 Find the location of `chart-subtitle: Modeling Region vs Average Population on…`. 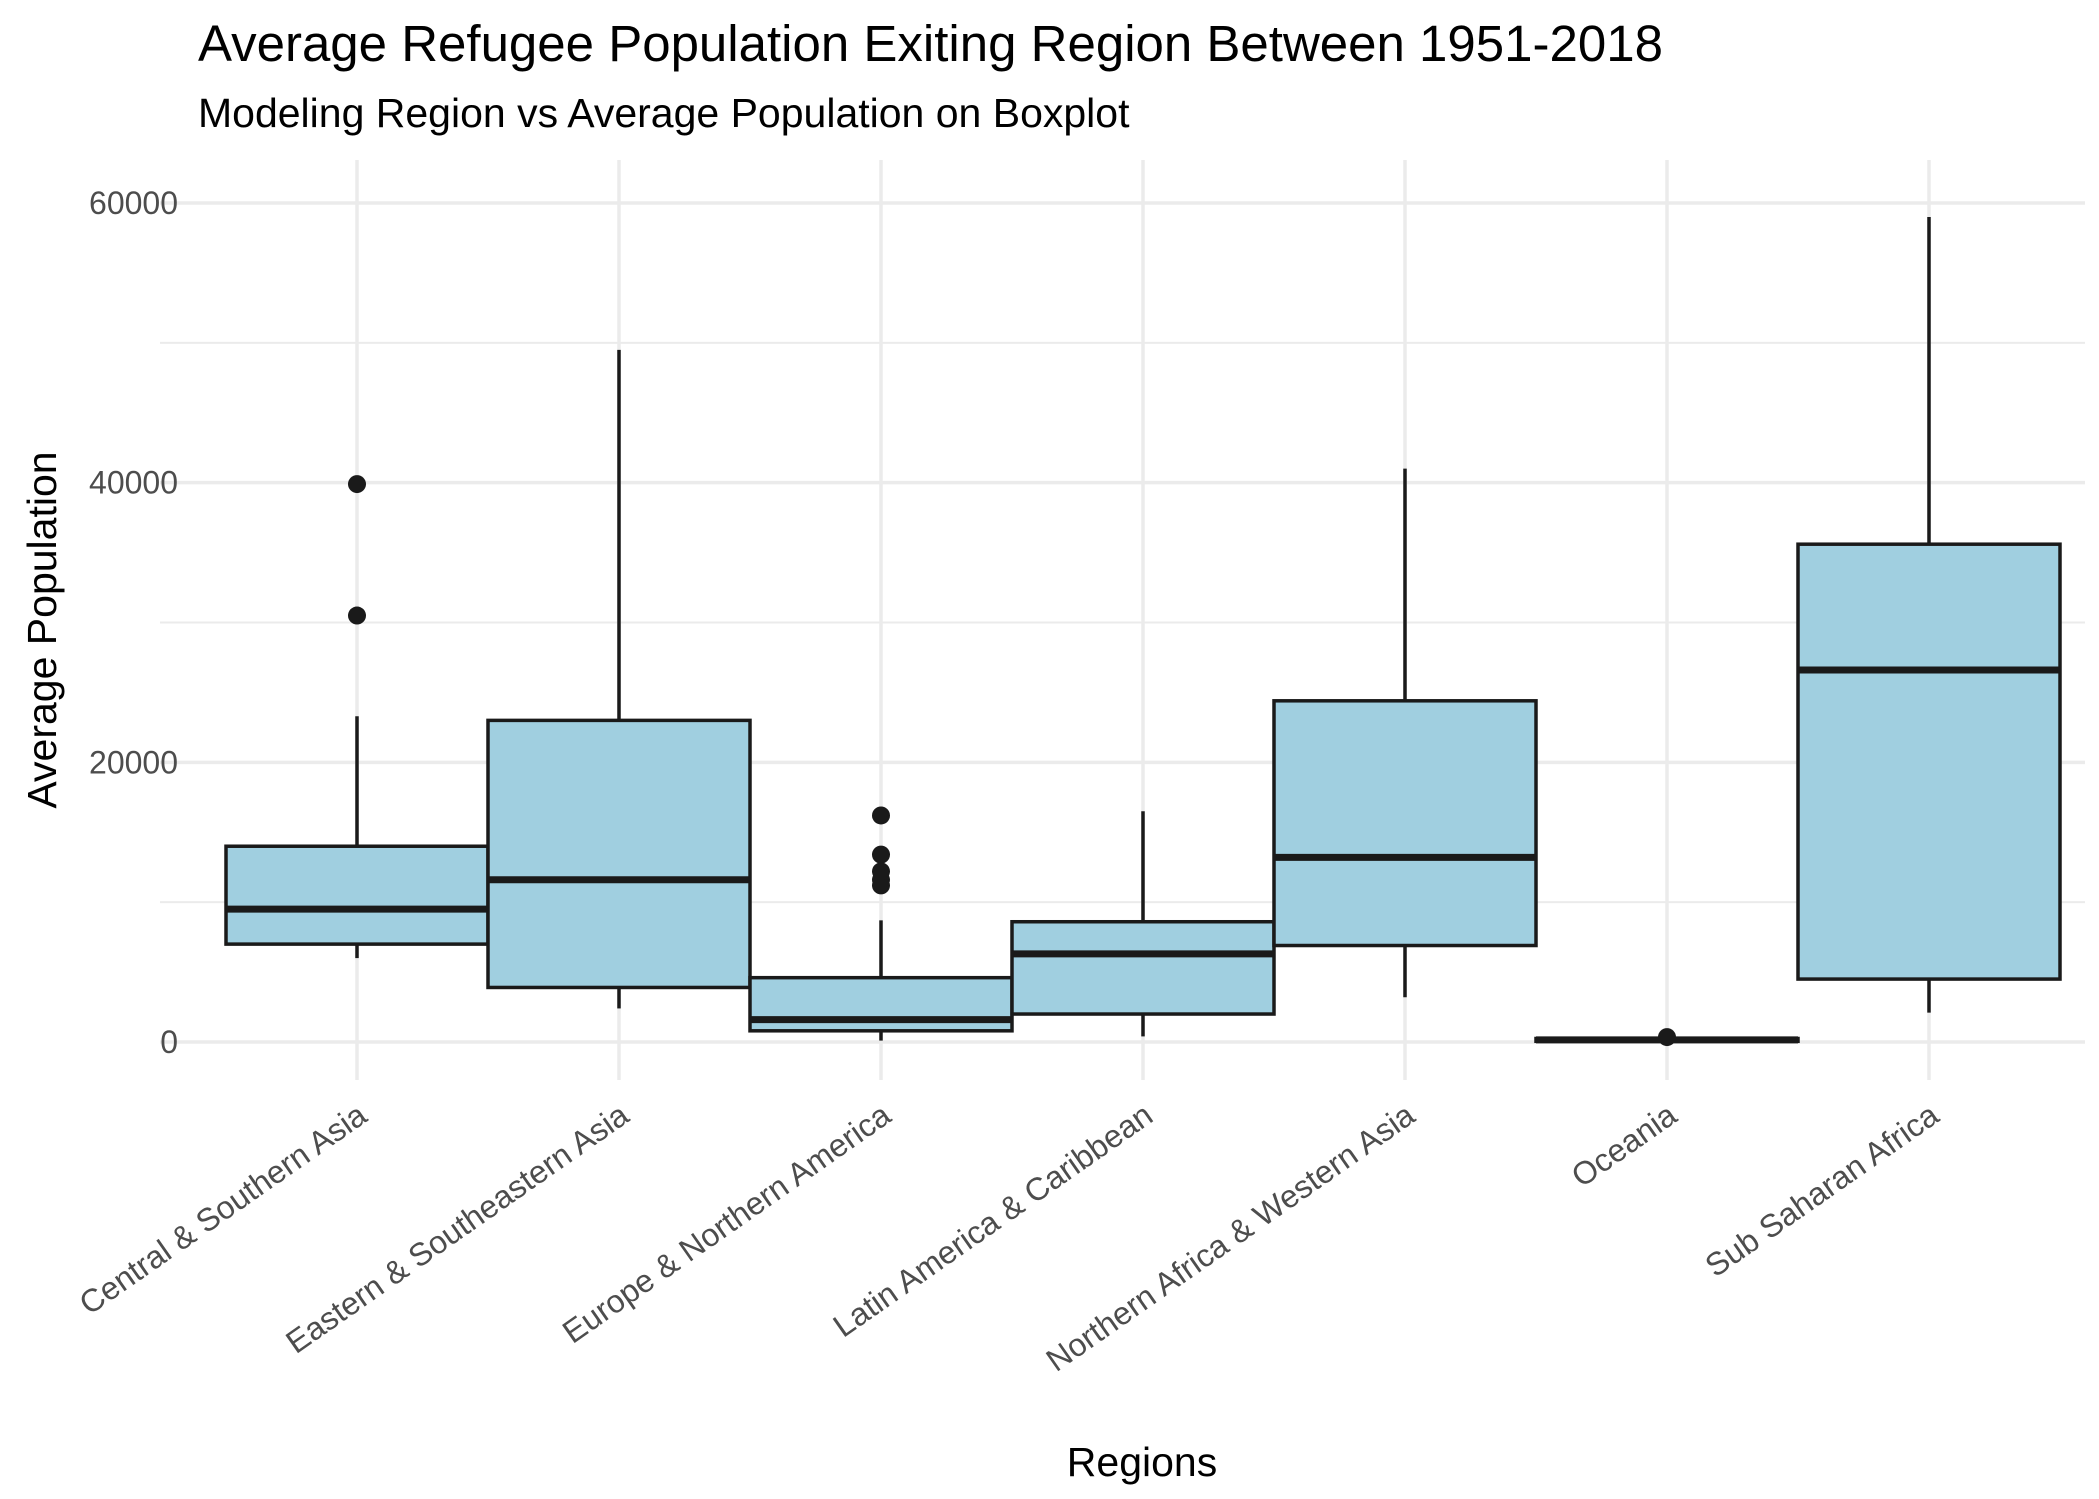

chart-subtitle: Modeling Region vs Average Population on… is located at coordinates (664, 113).